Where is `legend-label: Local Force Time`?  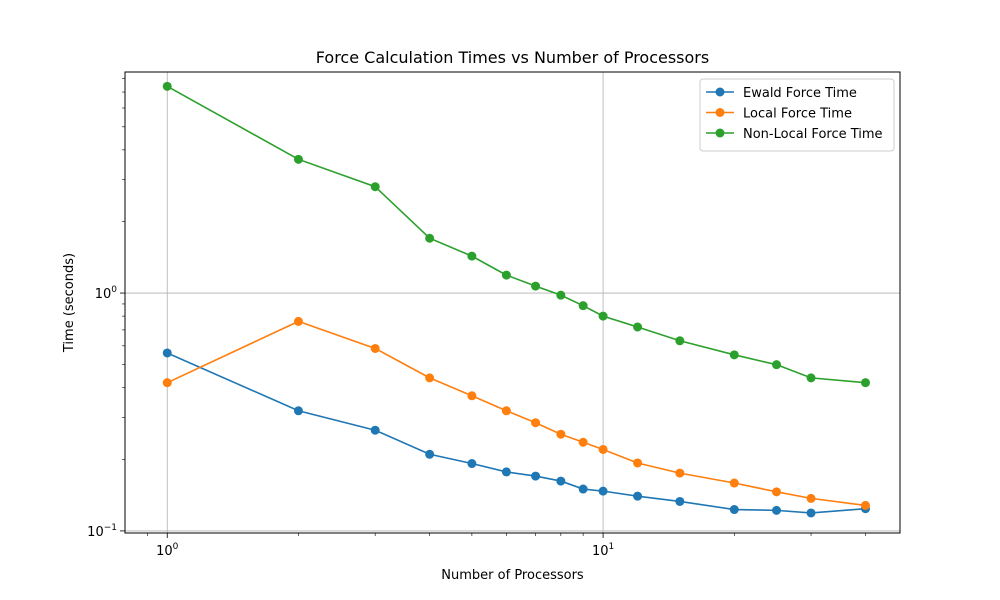
legend-label: Local Force Time is located at coordinates (797, 114).